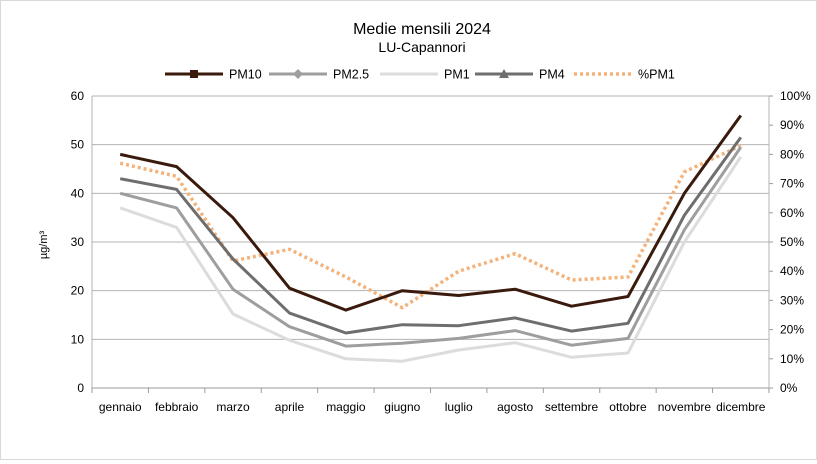 The height and width of the screenshot is (464, 817). What do you see at coordinates (78, 242) in the screenshot?
I see `y-tick-label: 30` at bounding box center [78, 242].